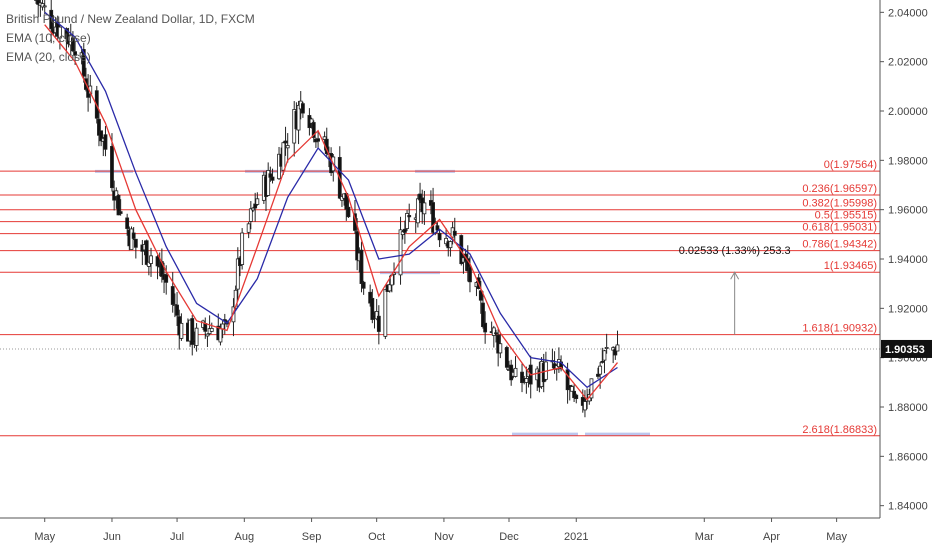 This screenshot has width=932, height=550. I want to click on last-price-label: 1.90353, so click(905, 350).